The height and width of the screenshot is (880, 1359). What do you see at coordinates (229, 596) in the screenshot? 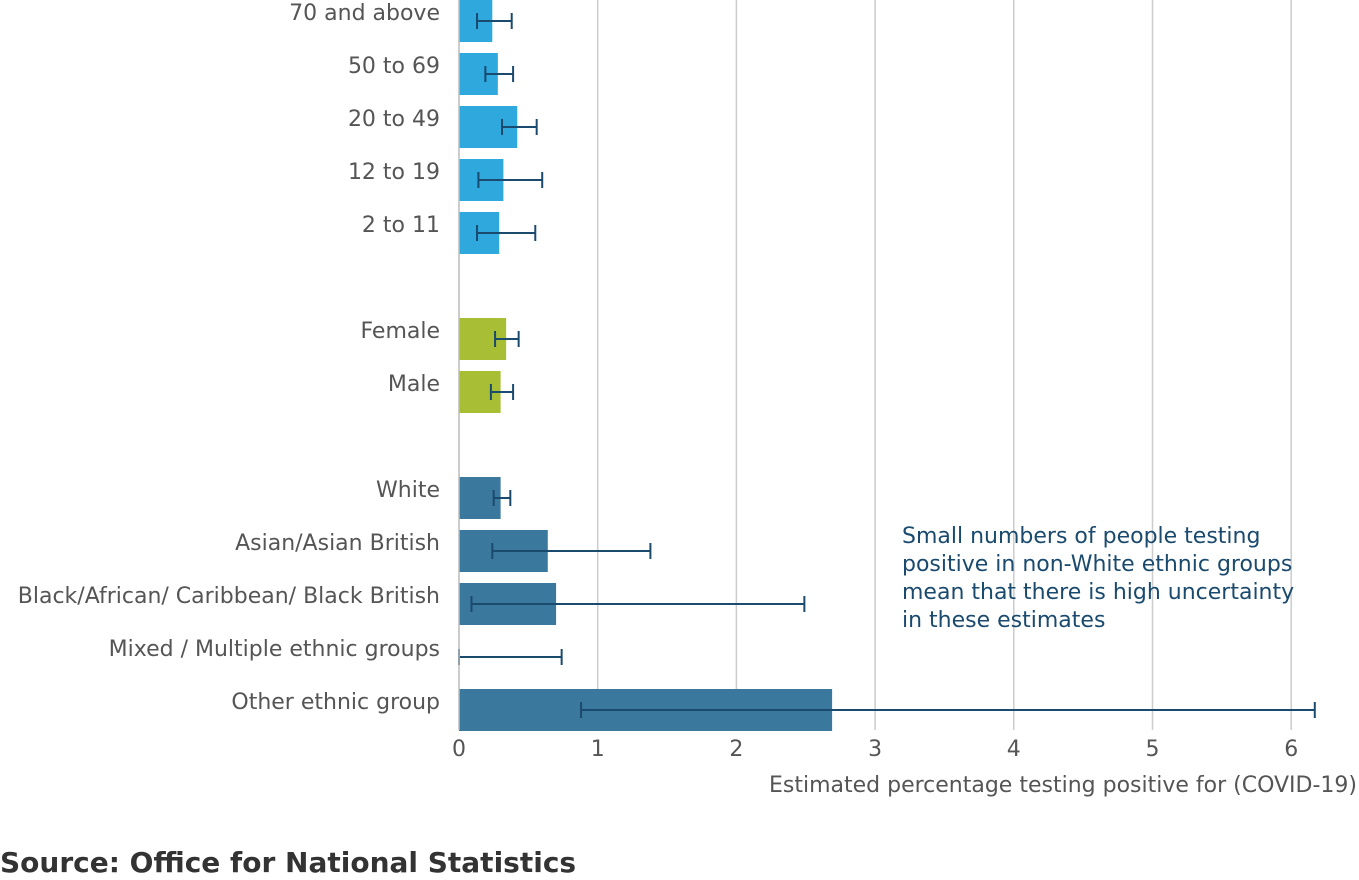
I see `category-label: Black/African/ Caribbean/ Black British` at bounding box center [229, 596].